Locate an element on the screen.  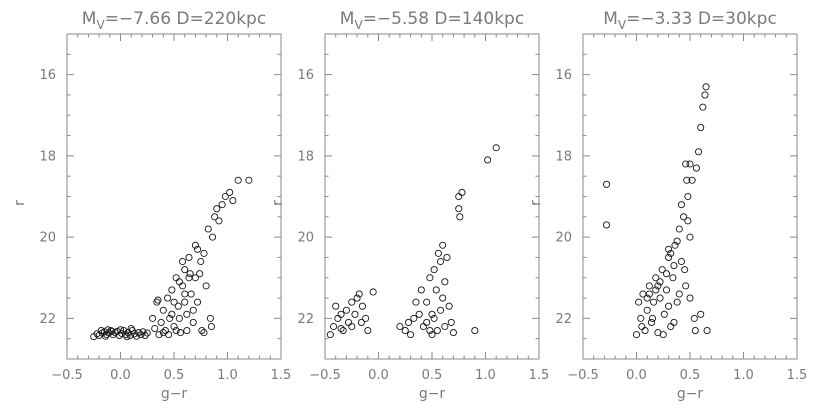
panel-title: MV=−5.58 D=140kpc is located at coordinates (432, 20).